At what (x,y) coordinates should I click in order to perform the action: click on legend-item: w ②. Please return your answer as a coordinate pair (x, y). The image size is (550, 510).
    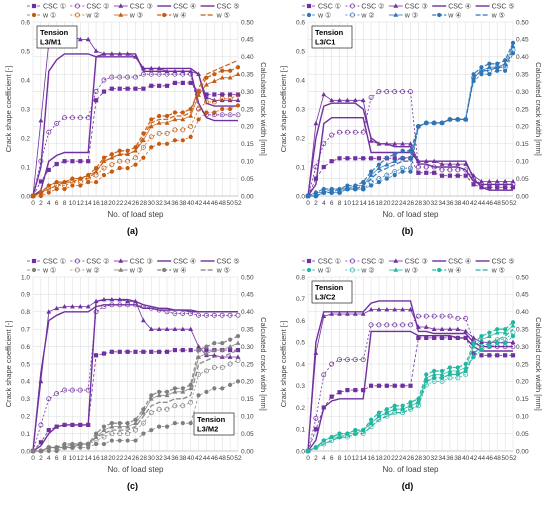
    Looking at the image, I should click on (360, 271).